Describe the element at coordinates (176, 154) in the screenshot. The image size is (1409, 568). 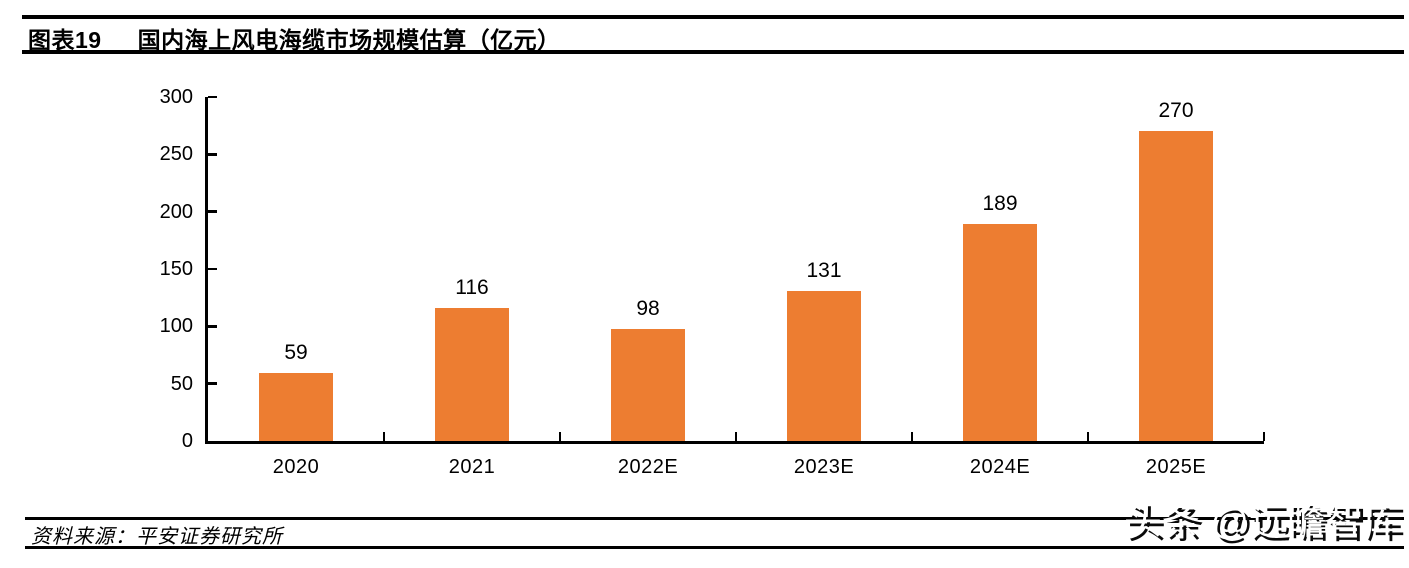
I see `y-axis-label-250: 250` at that location.